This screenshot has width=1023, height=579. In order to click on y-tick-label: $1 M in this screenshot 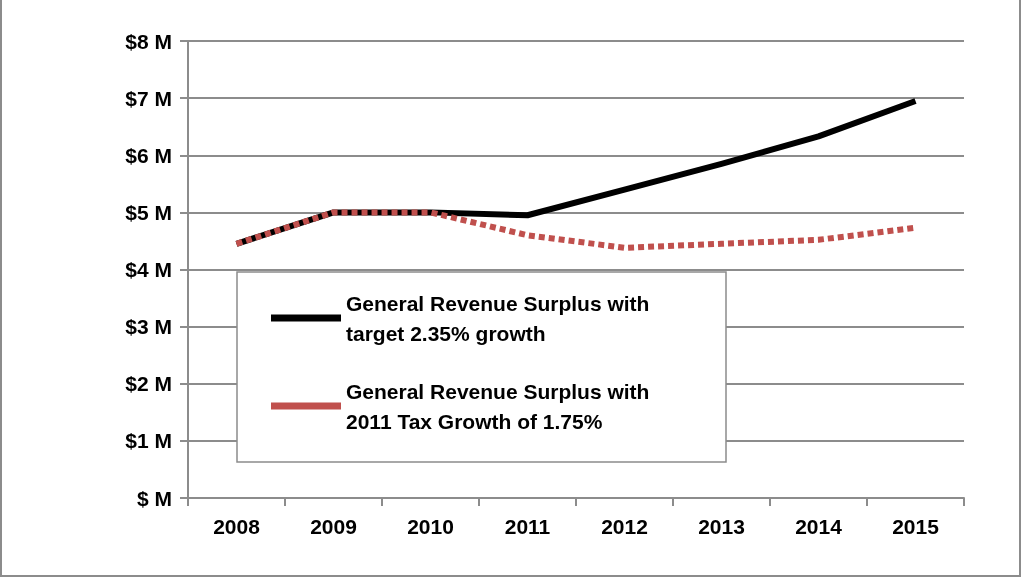, I will do `click(148, 441)`.